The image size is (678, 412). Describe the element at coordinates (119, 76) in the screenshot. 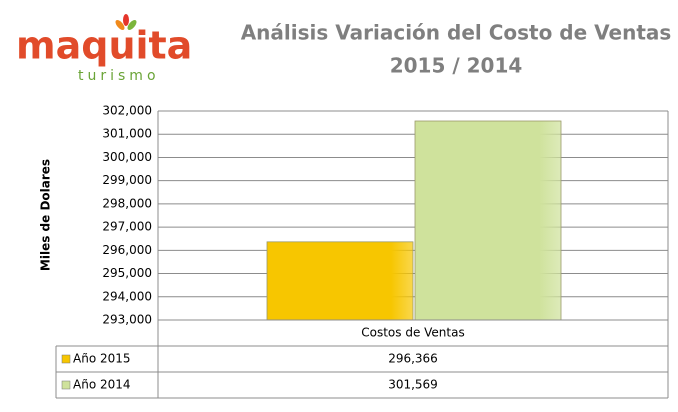

I see `logo-tagline: turismo` at that location.